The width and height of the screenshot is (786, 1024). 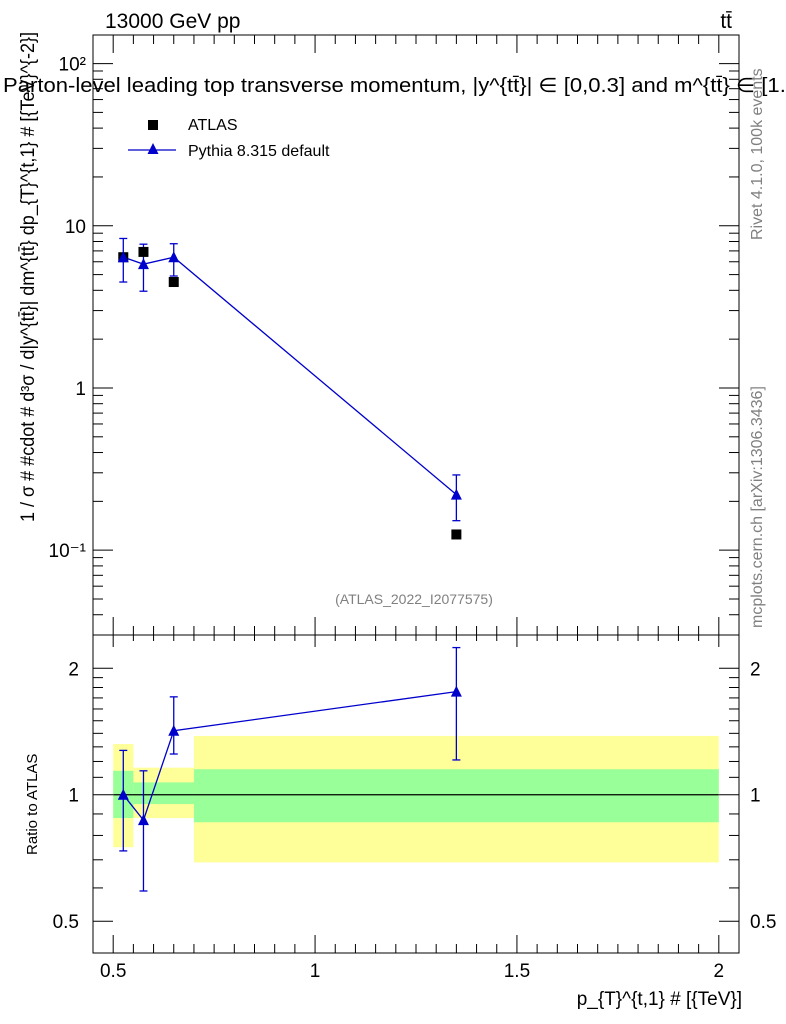 I want to click on main-y-tick-label: 10, so click(x=75, y=227).